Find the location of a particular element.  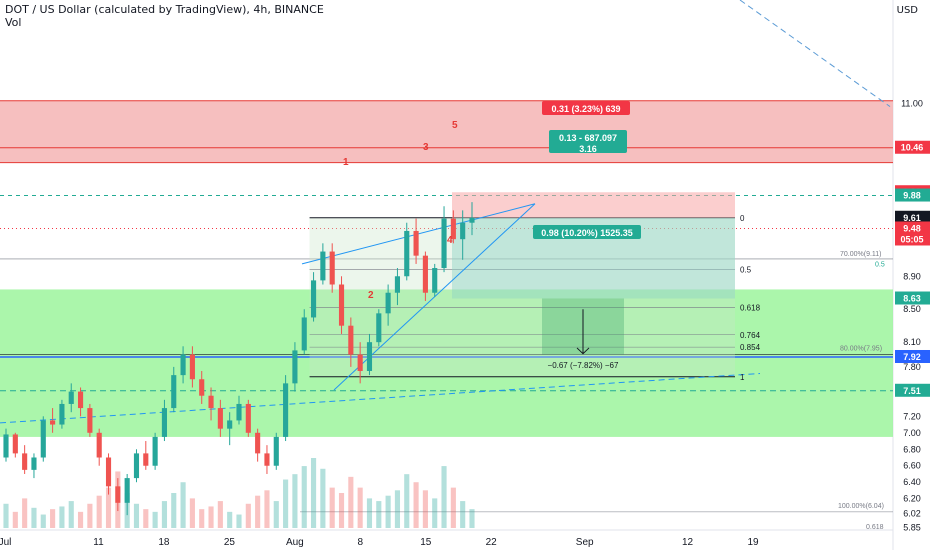

fib-ext-05: 0.5 is located at coordinates (880, 265).